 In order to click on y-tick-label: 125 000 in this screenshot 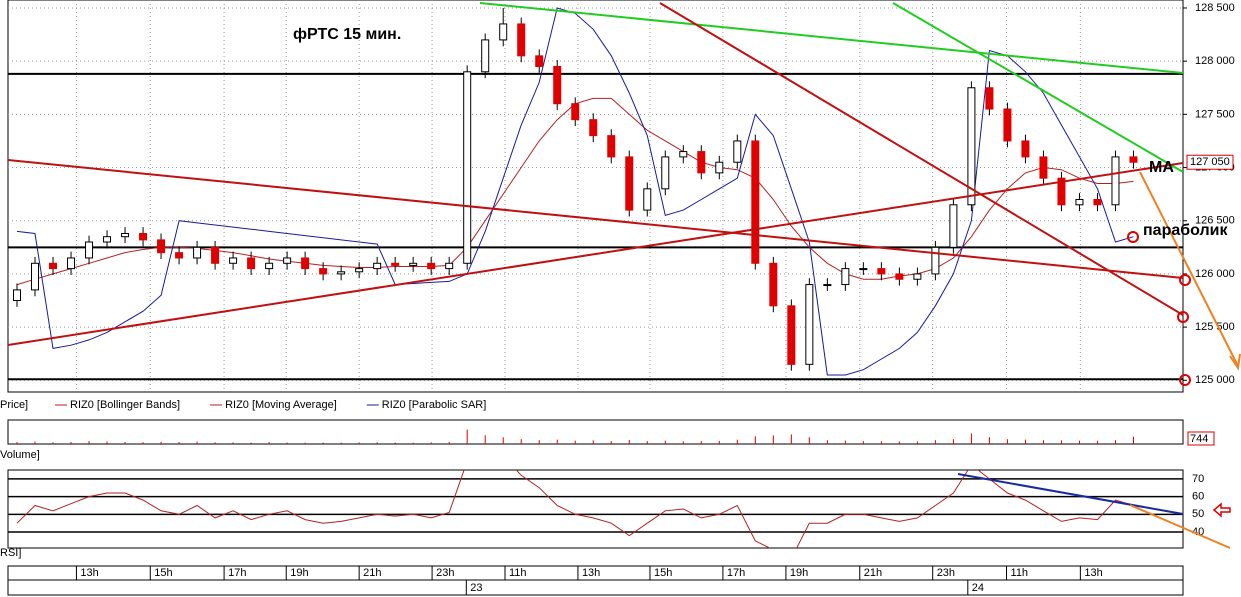, I will do `click(1215, 380)`.